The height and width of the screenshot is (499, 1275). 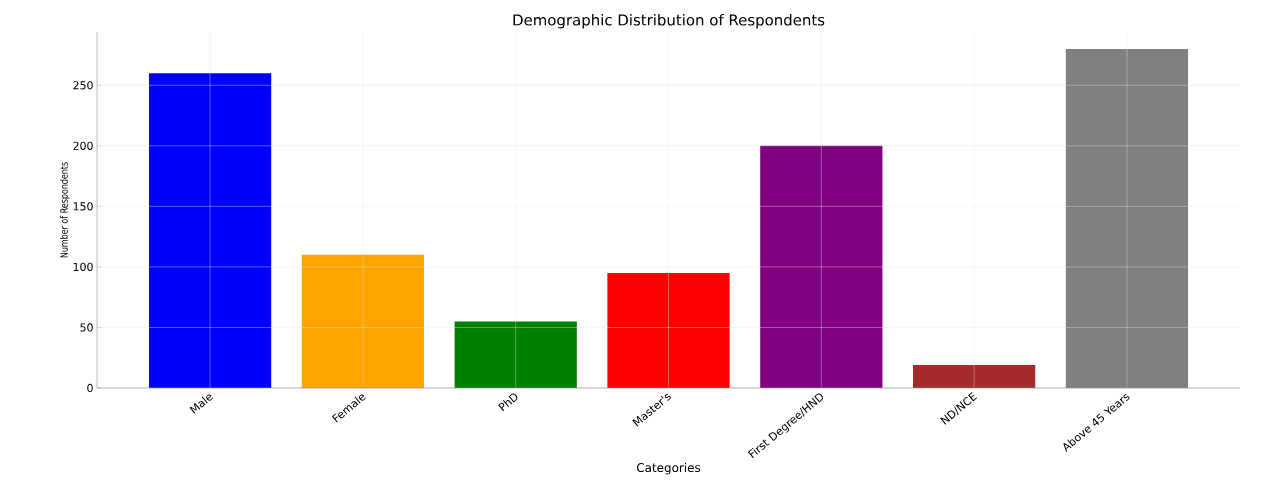 I want to click on y-tick-label: 150, so click(x=83, y=206).